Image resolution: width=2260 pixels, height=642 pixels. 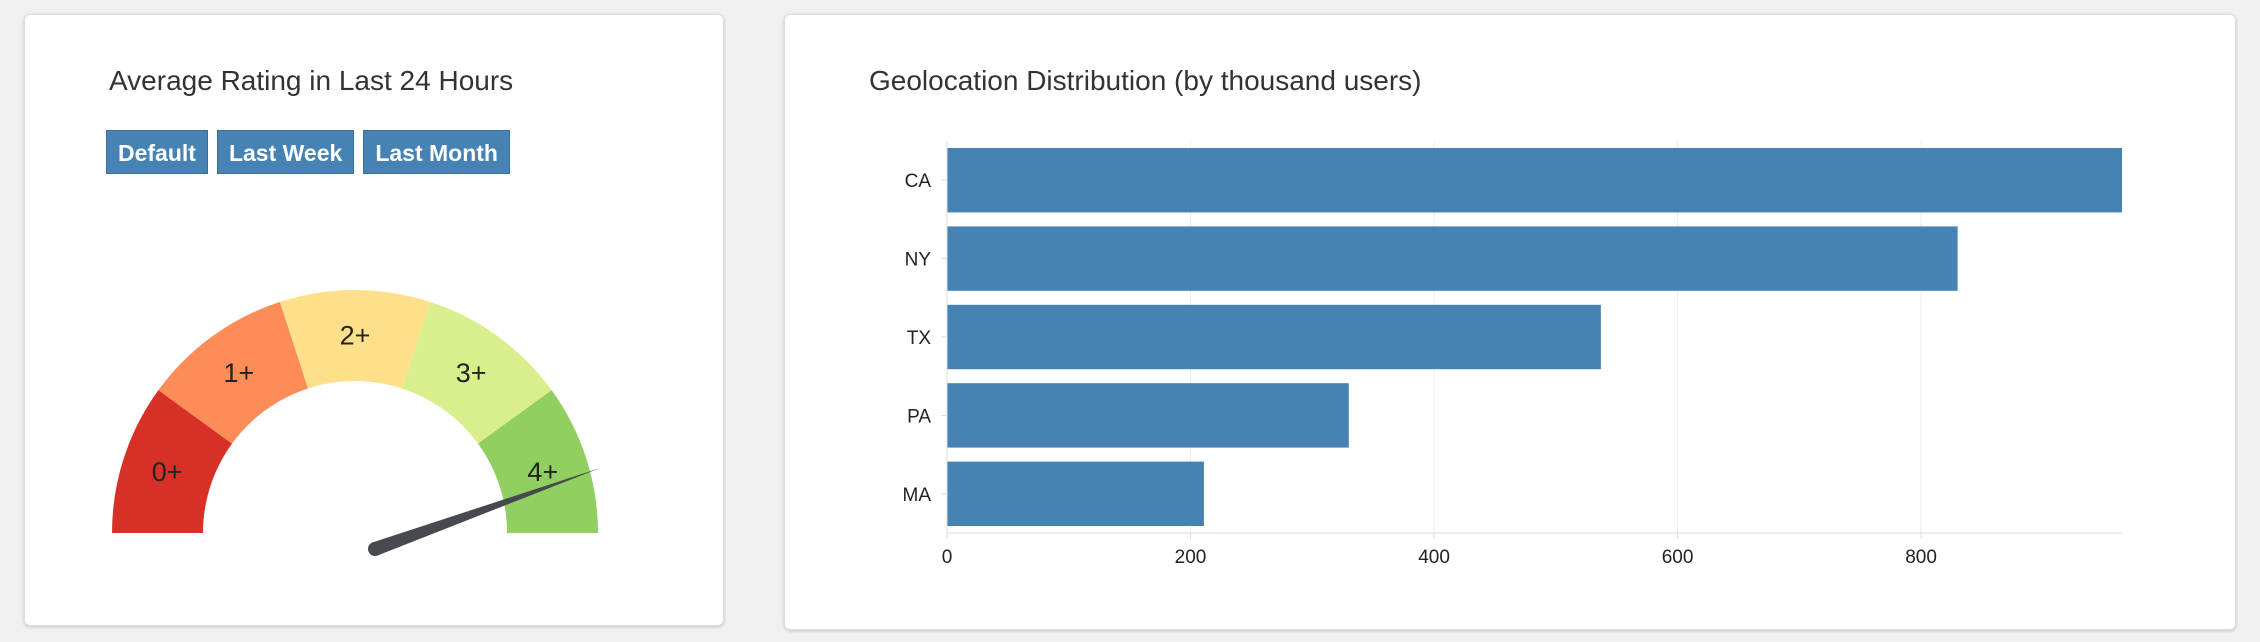 I want to click on gauge-needle, so click(x=484, y=511).